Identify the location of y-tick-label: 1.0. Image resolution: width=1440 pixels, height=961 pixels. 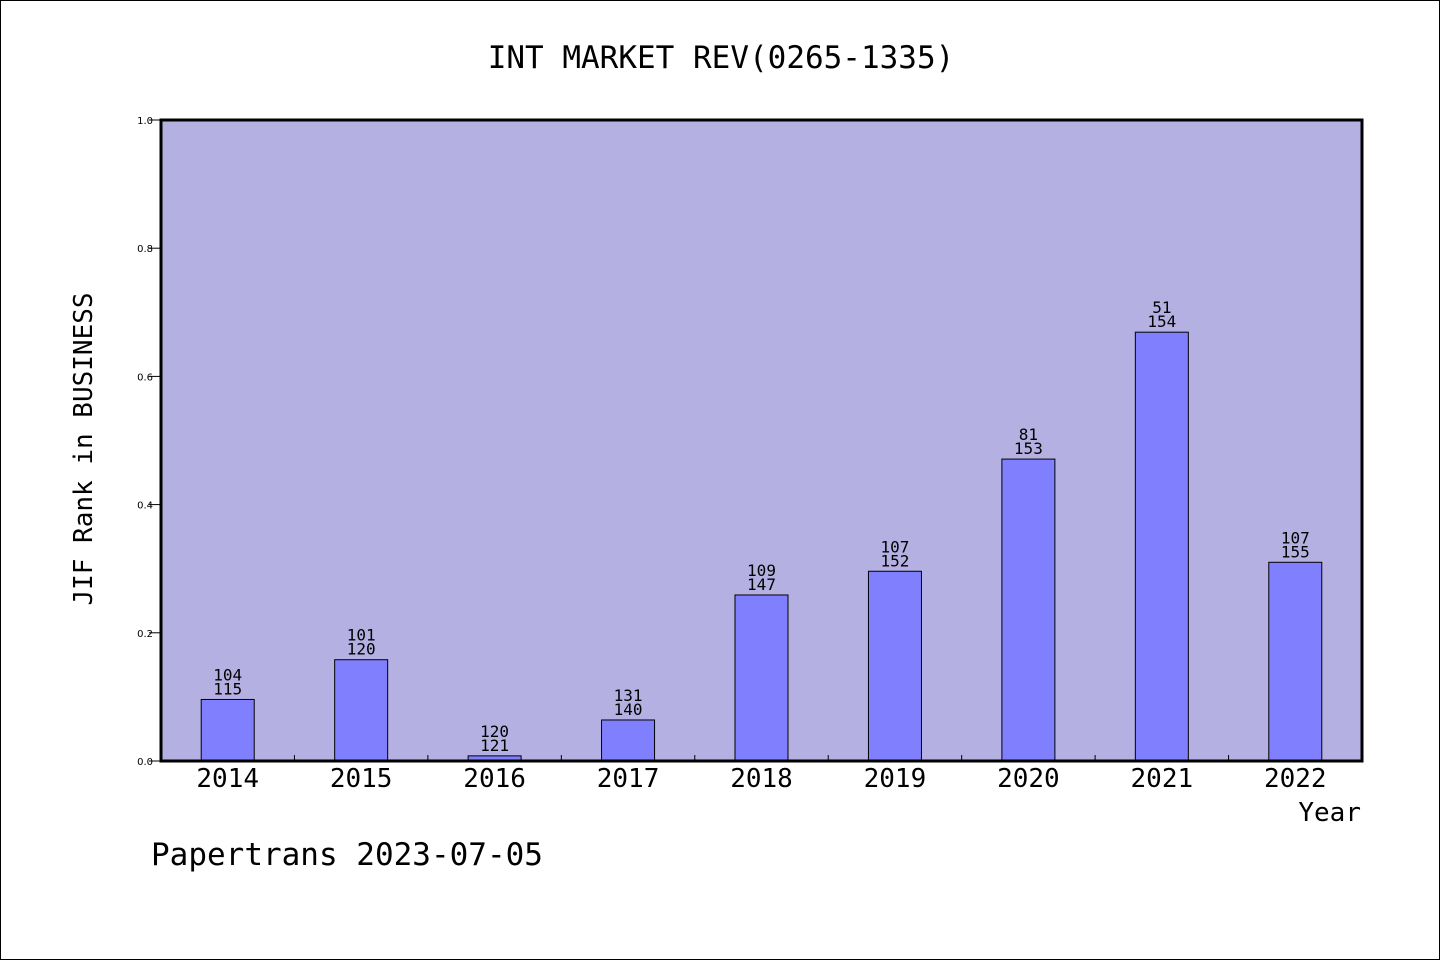
(145, 121).